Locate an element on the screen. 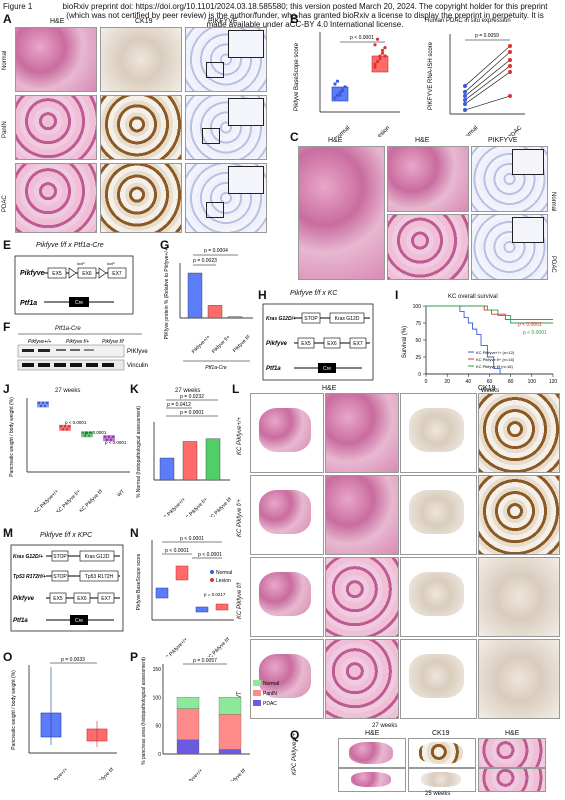 This screenshot has height=800, width=565. svg-text: KC Pikfyve+/+ is located at coordinates (173, 507).